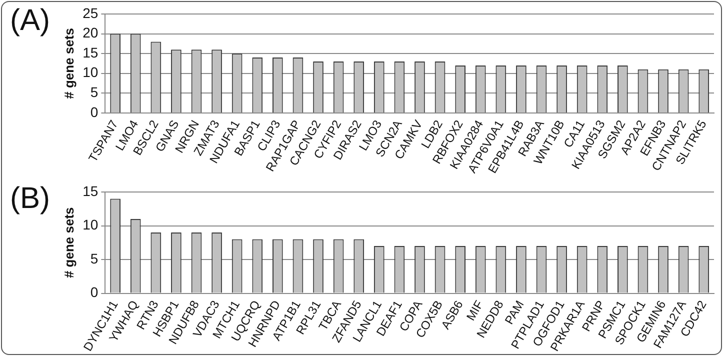  What do you see at coordinates (90, 12) in the screenshot?
I see `y-tick-label: 25` at bounding box center [90, 12].